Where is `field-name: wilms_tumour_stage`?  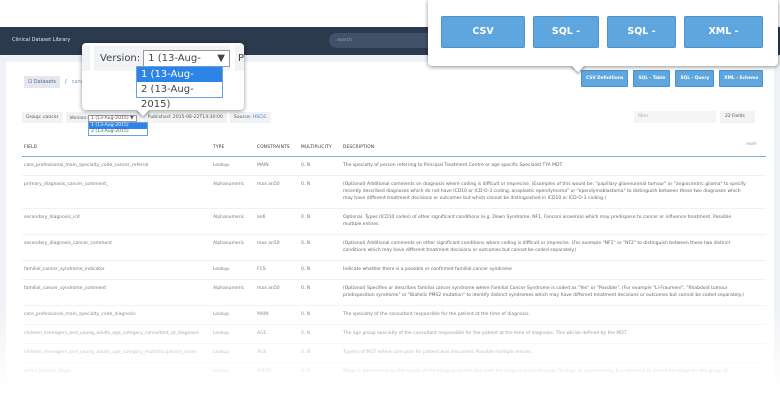 field-name: wilms_tumour_stage is located at coordinates (116, 372).